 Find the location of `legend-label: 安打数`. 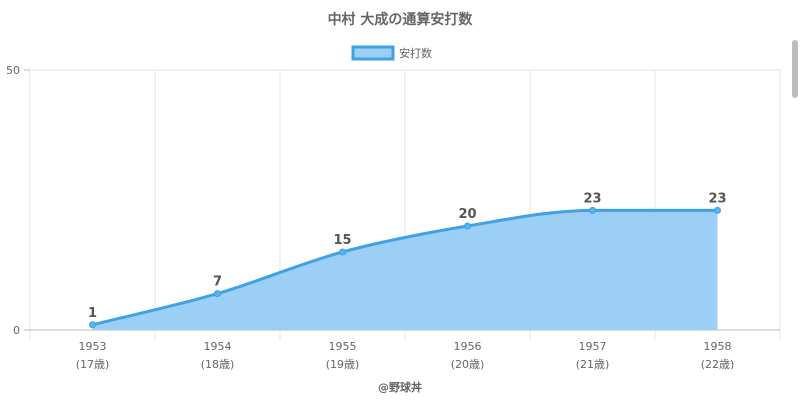

legend-label: 安打数 is located at coordinates (415, 53).